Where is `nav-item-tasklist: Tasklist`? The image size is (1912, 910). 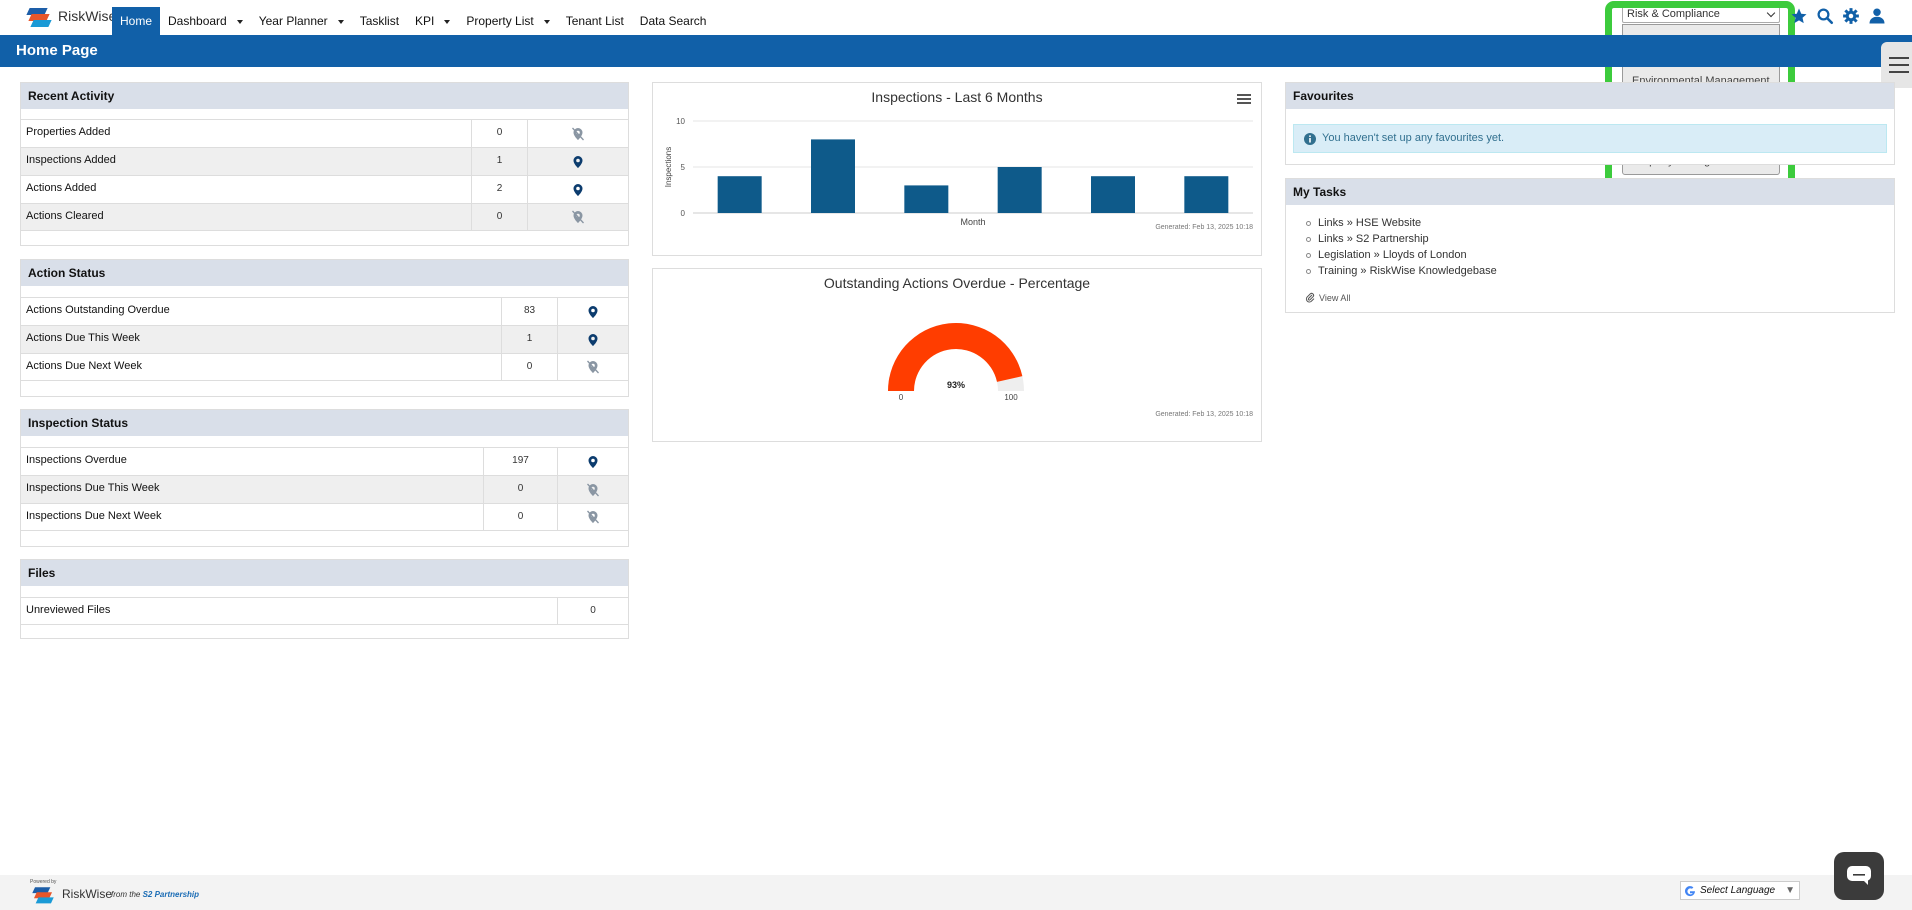
nav-item-tasklist: Tasklist is located at coordinates (379, 21).